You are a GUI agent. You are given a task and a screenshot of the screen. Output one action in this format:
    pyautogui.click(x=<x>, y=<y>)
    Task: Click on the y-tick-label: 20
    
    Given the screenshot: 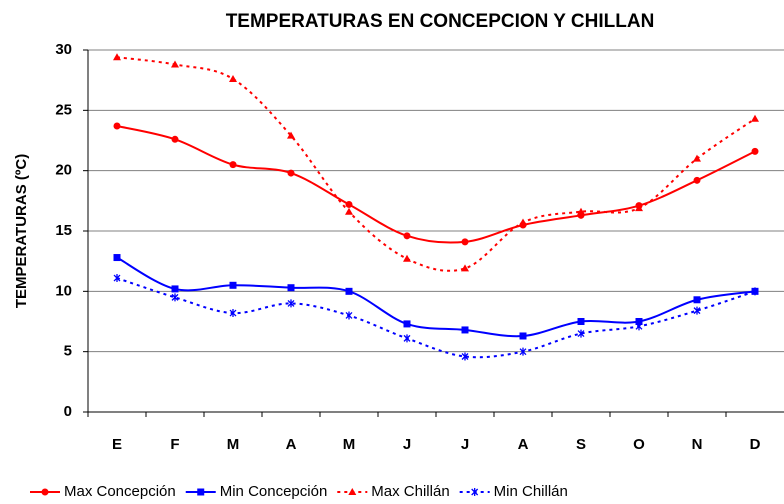 What is the action you would take?
    pyautogui.click(x=63, y=170)
    